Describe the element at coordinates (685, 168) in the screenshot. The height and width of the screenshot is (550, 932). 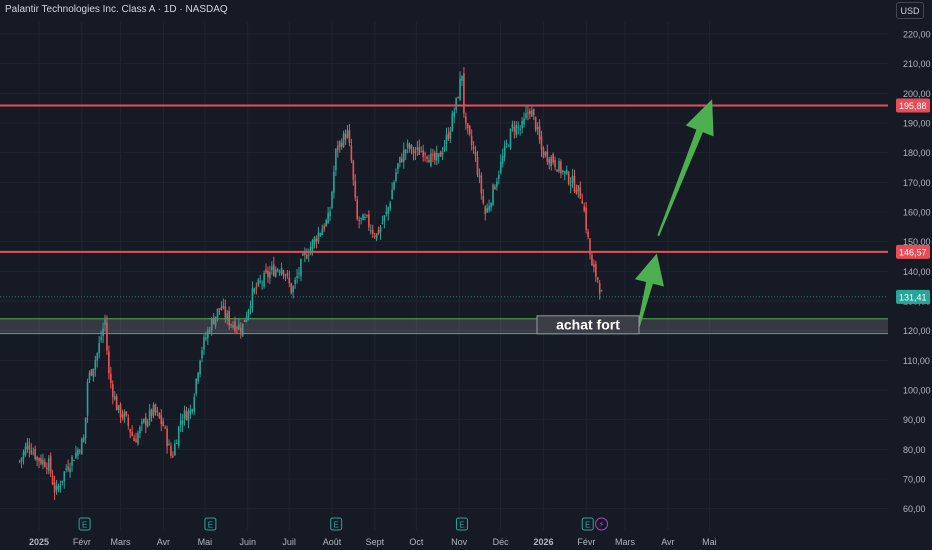
I see `projection-arrow` at that location.